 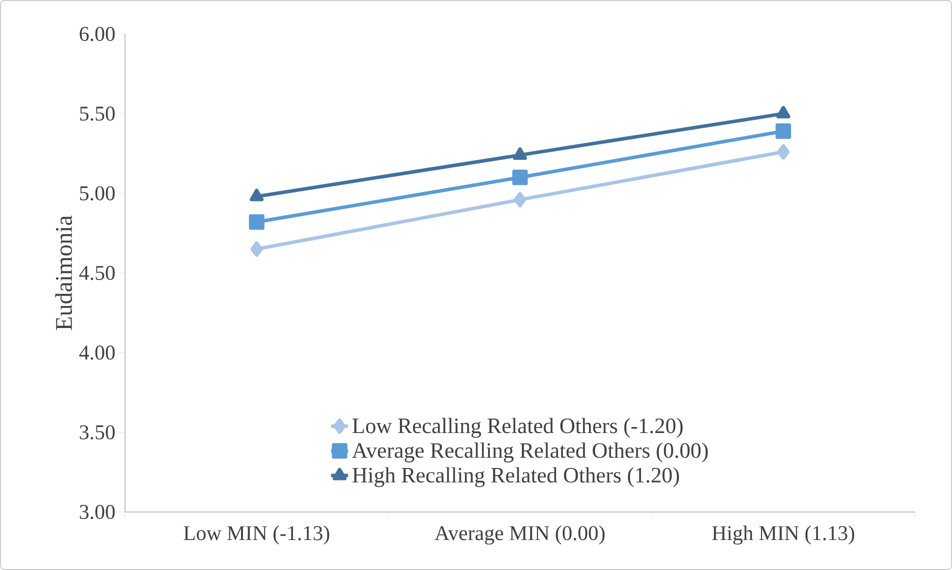 I want to click on y-tick-label: 3.50, so click(x=97, y=432).